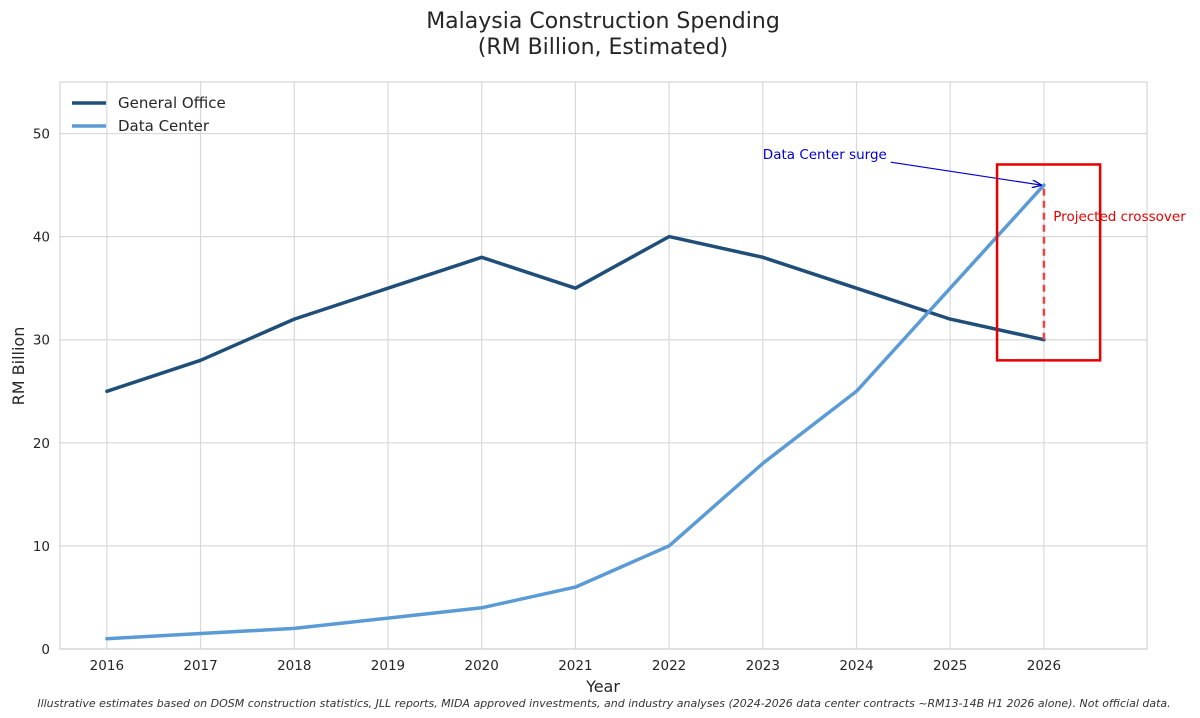 This screenshot has width=1200, height=718. I want to click on y-tick-label: 20, so click(41, 444).